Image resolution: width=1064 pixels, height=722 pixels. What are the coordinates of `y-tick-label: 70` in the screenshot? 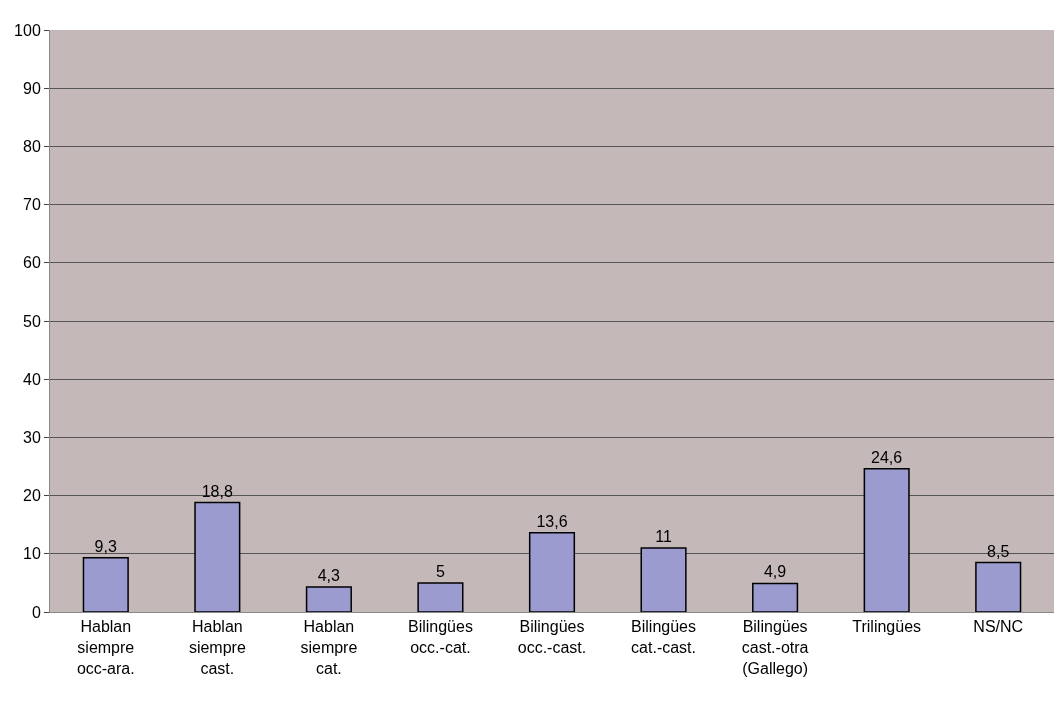 It's located at (32, 205).